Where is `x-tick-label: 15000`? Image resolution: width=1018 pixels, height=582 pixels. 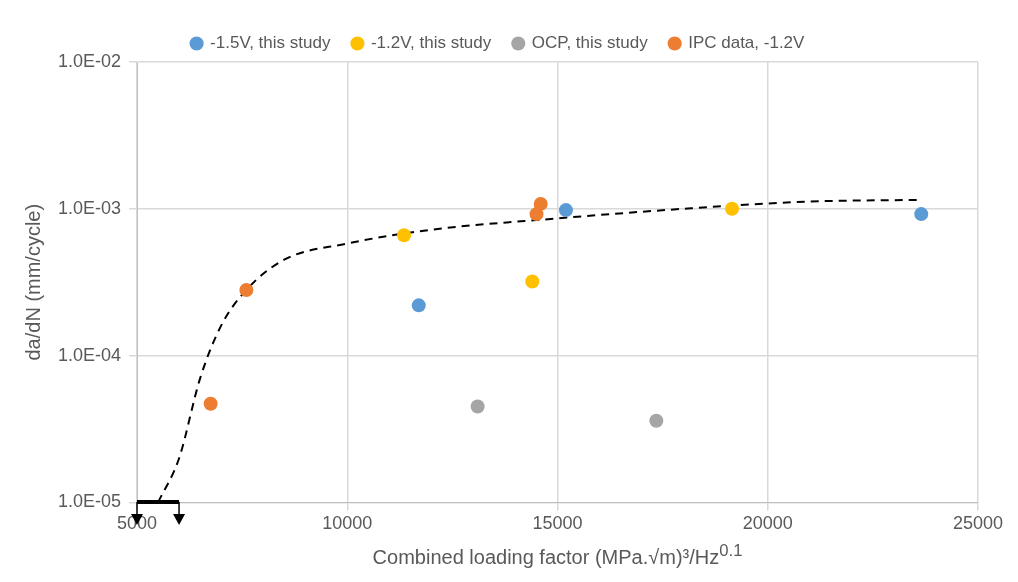 x-tick-label: 15000 is located at coordinates (557, 523).